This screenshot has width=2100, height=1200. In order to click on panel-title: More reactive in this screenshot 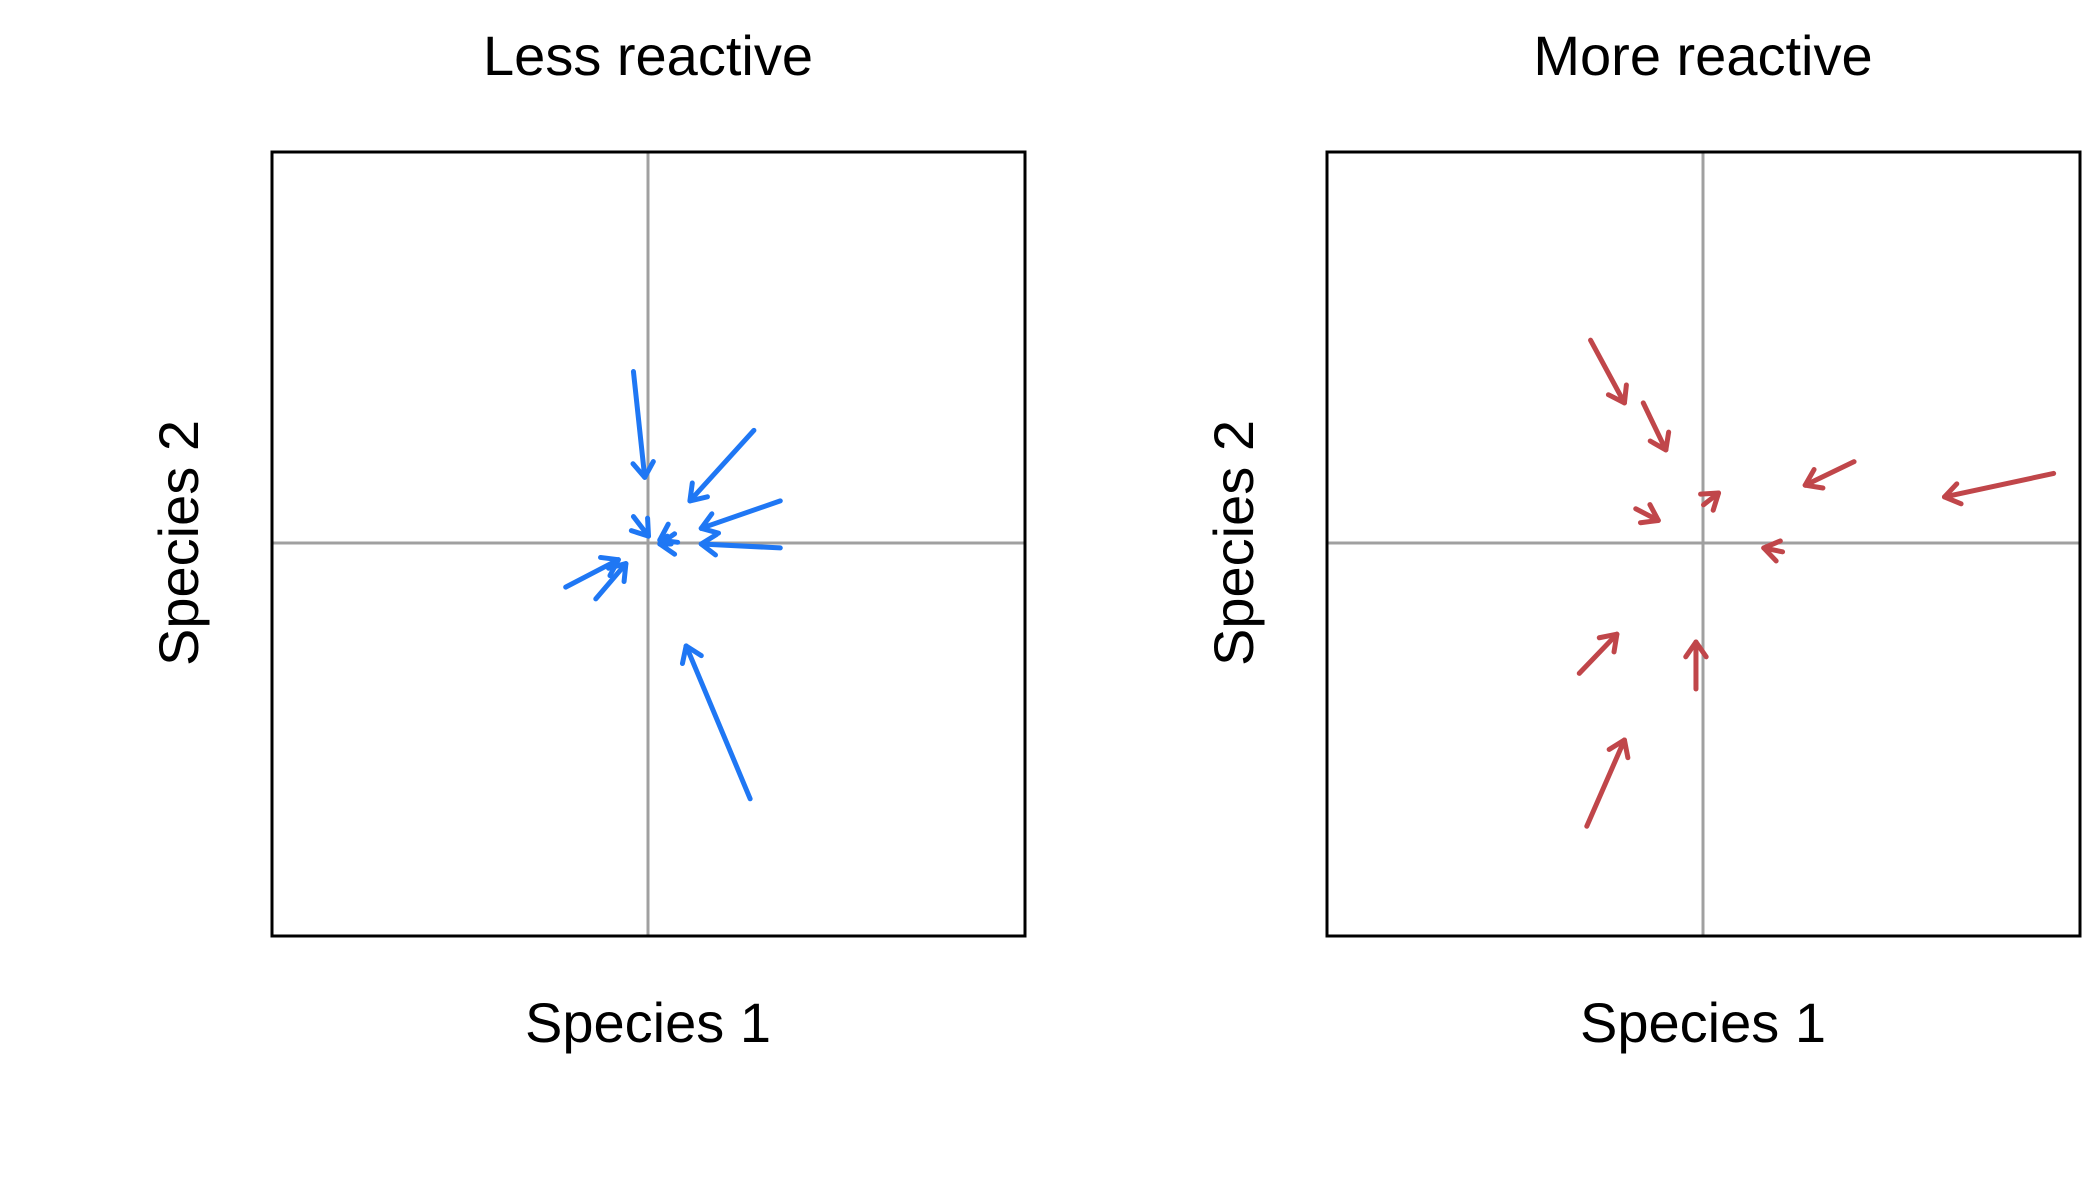, I will do `click(1702, 55)`.